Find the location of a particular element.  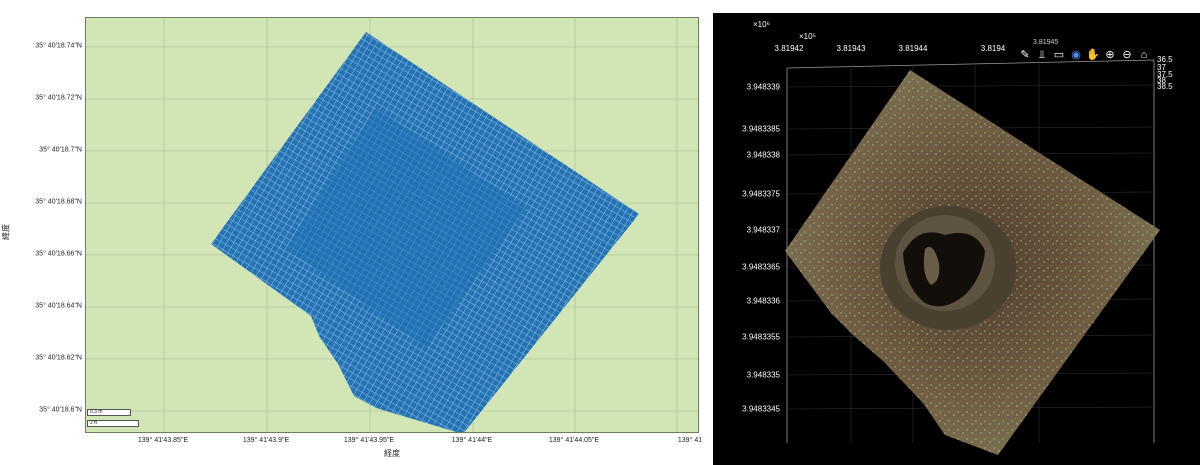

pan-icon: ✋ is located at coordinates (1093, 55).